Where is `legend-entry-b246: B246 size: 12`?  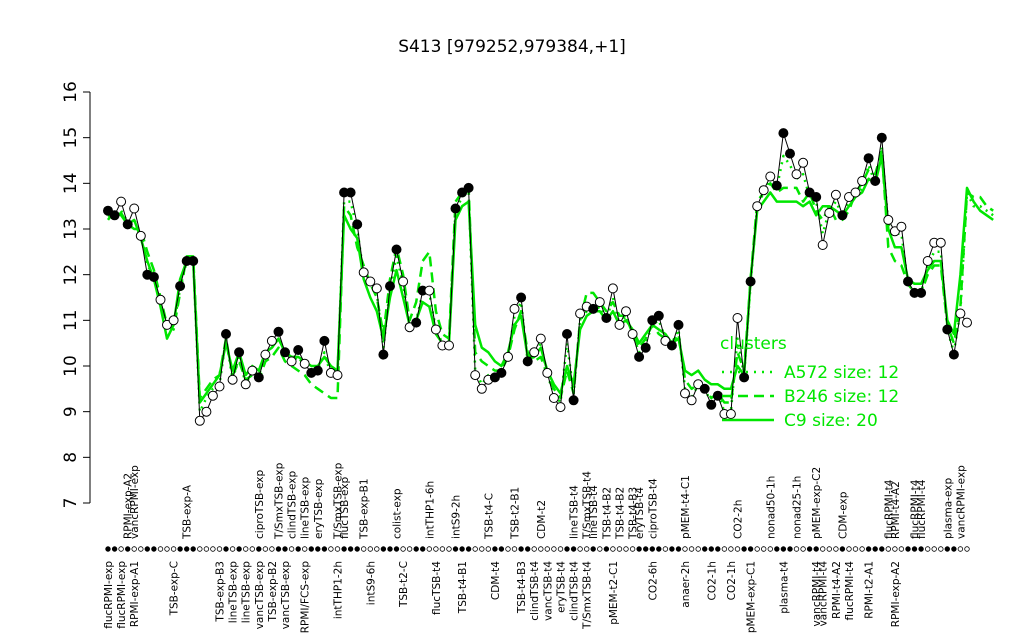 legend-entry-b246: B246 size: 12 is located at coordinates (841, 397).